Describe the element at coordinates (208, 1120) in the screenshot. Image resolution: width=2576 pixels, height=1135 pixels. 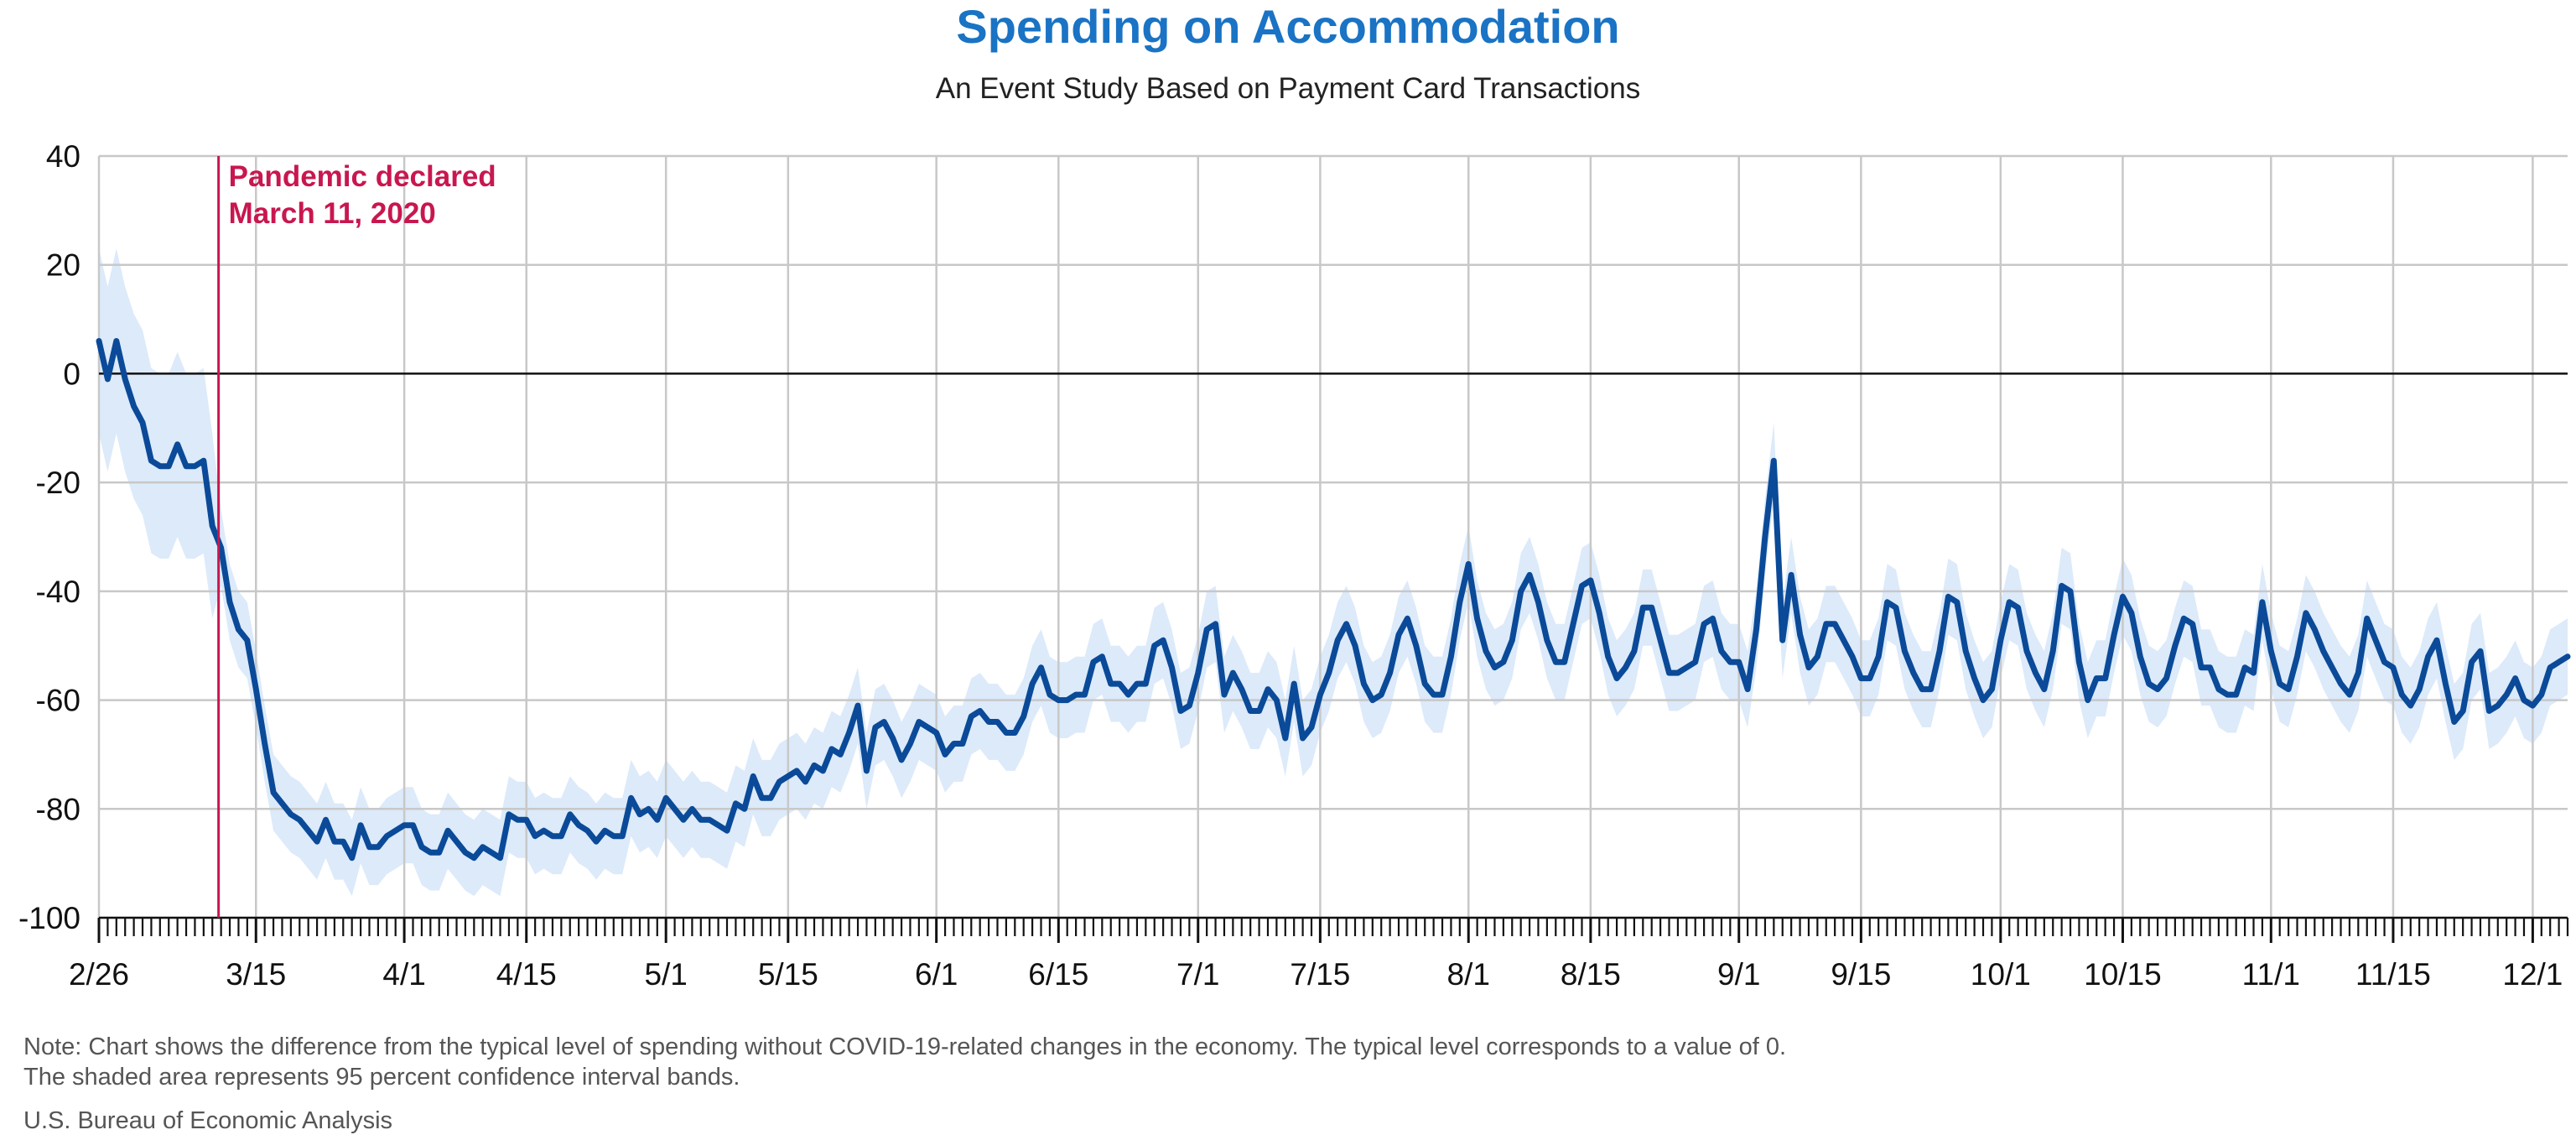
I see `source-label: U.S. Bureau of Economic Analysis` at that location.